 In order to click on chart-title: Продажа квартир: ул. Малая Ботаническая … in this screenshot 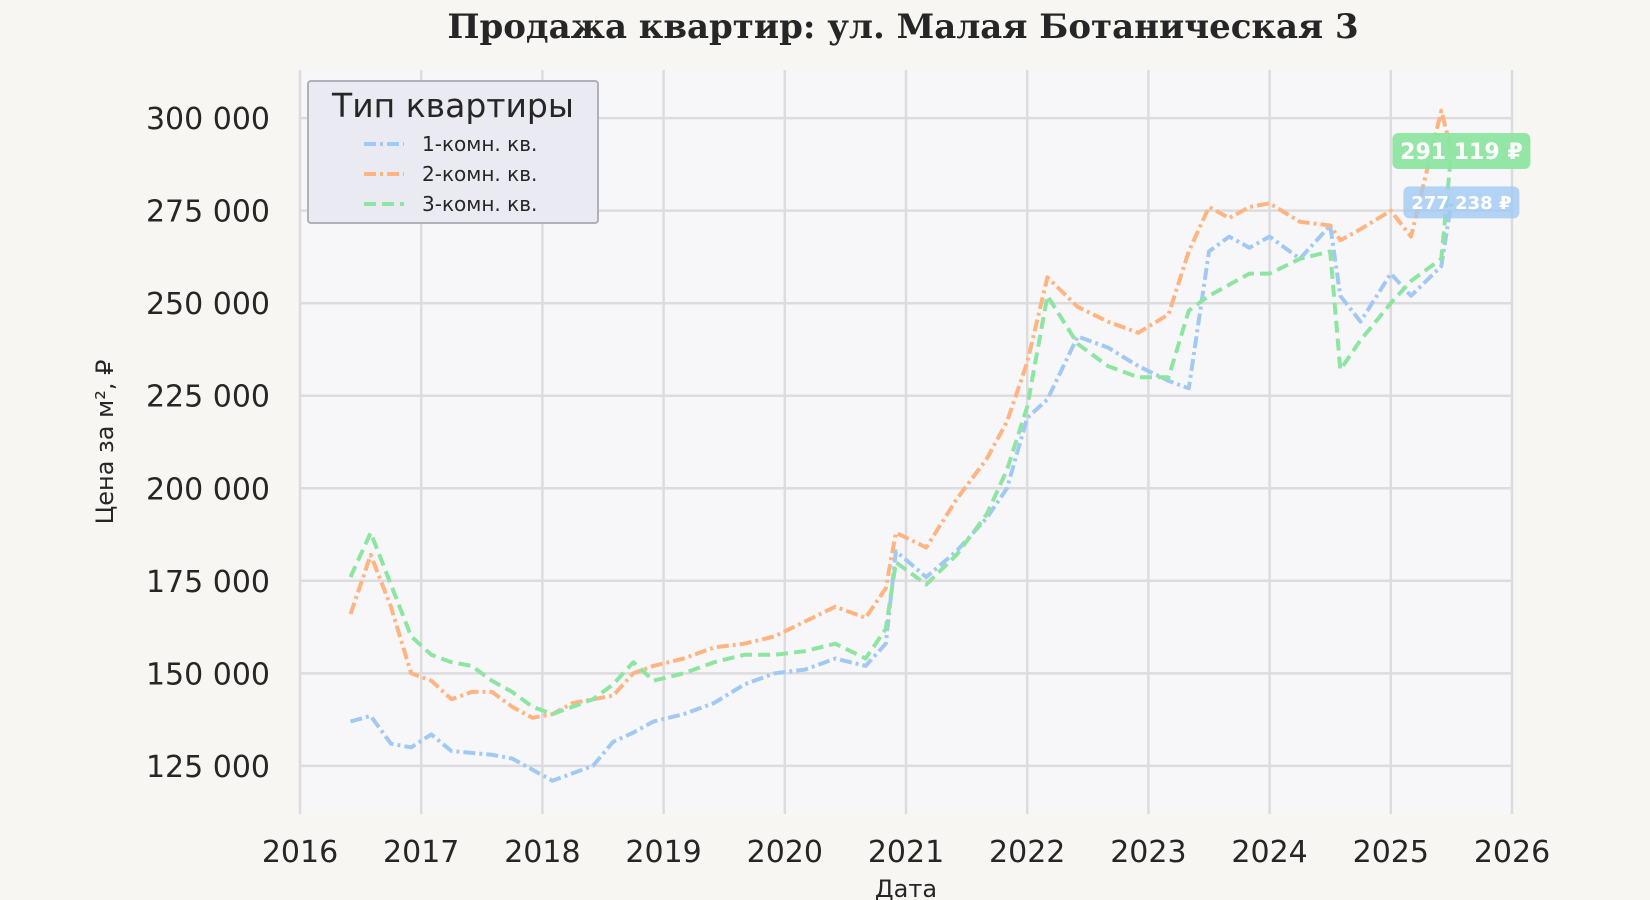, I will do `click(902, 27)`.